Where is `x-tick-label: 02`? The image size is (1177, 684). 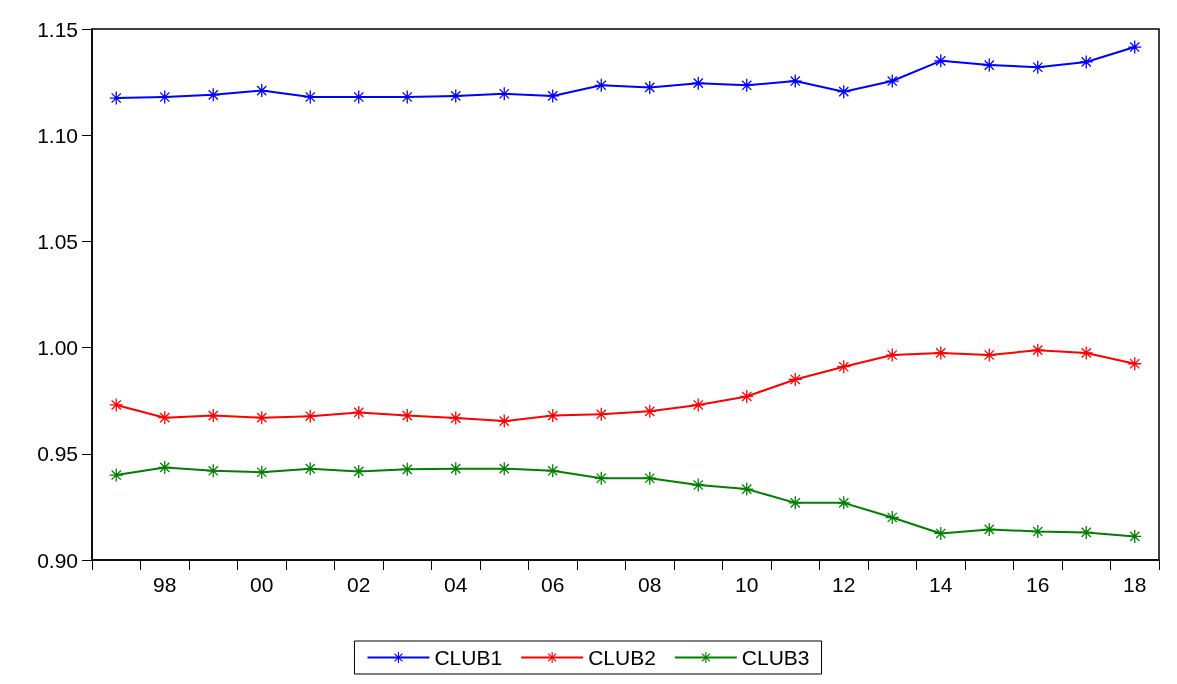
x-tick-label: 02 is located at coordinates (359, 584).